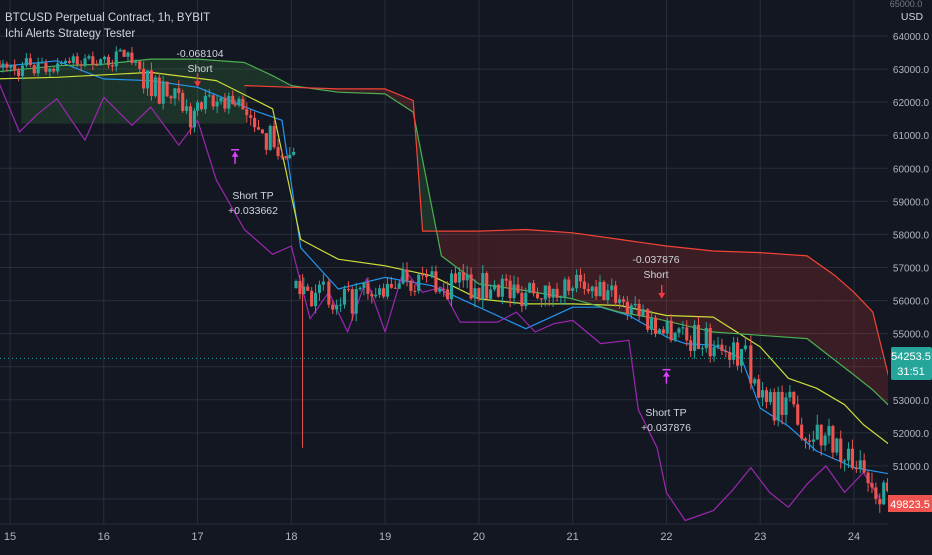 This screenshot has width=932, height=555. Describe the element at coordinates (107, 18) in the screenshot. I see `symbol-title: BTCUSD Perpetual Contract, 1h, BYBIT` at that location.